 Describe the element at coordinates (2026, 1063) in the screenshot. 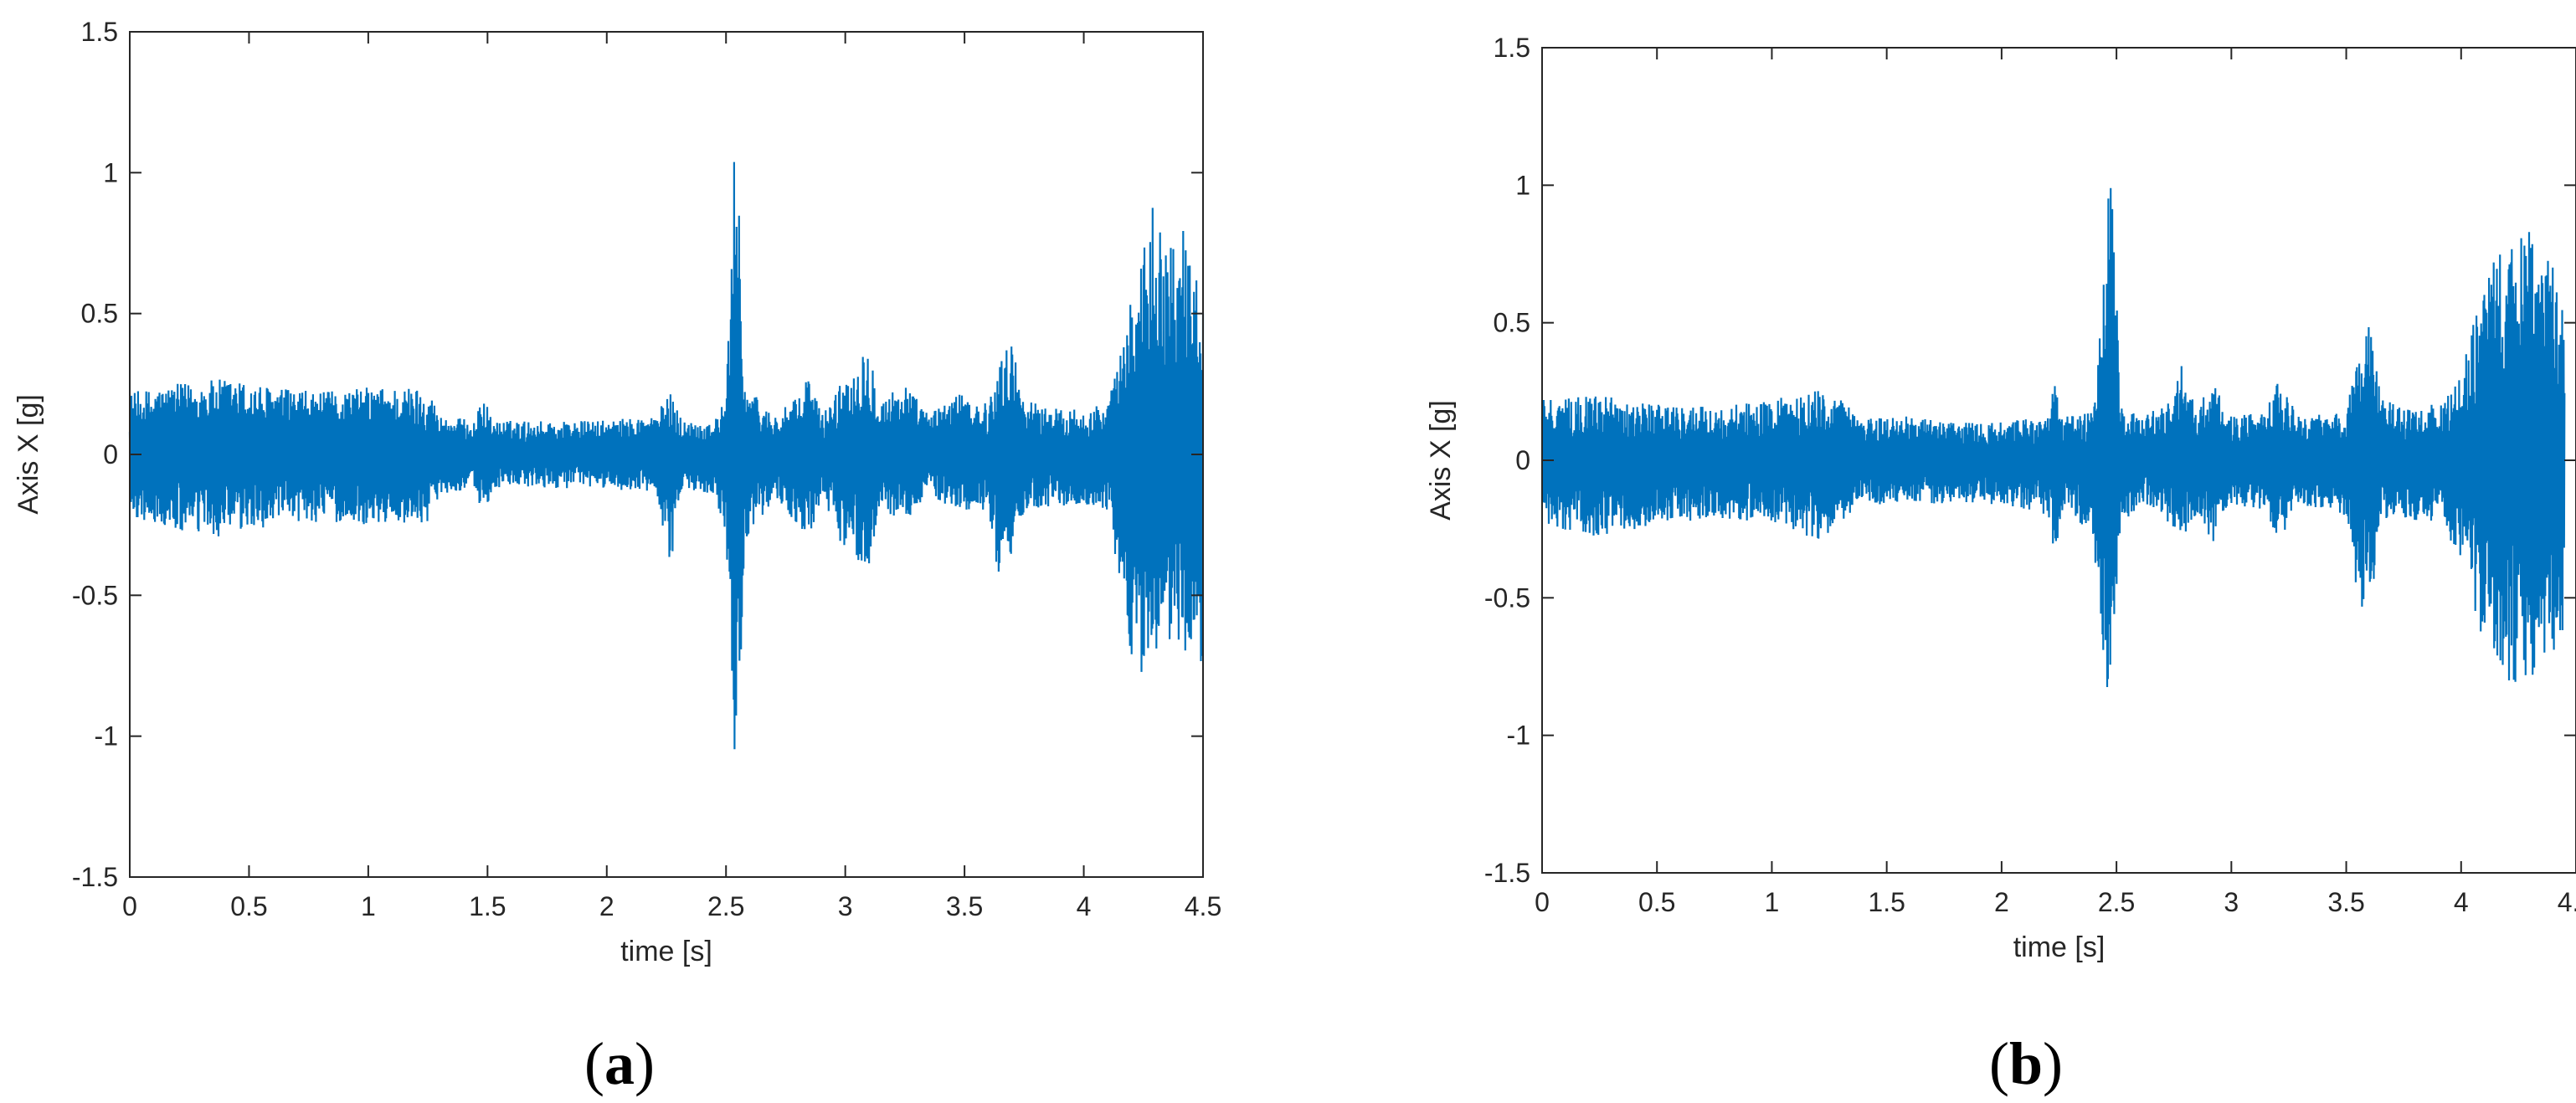

I see `panel-label-b: (b)` at that location.